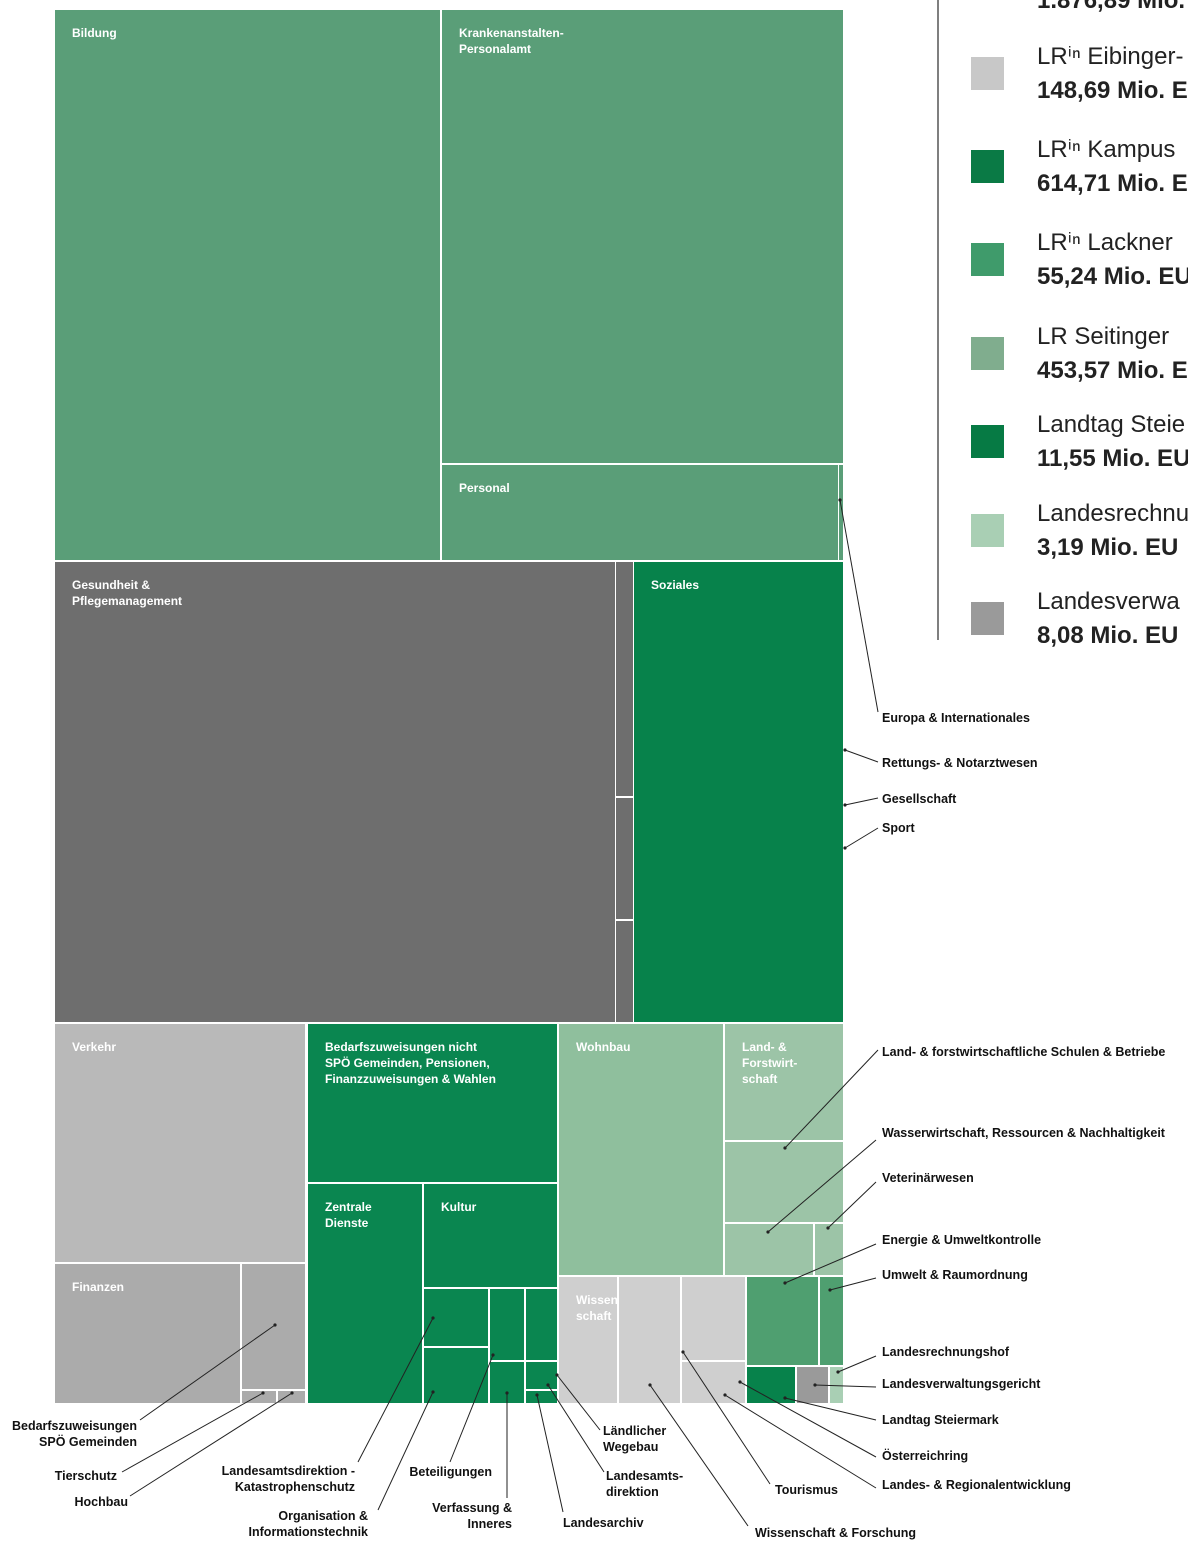  Describe the element at coordinates (630, 1447) in the screenshot. I see `callout-label: Wegebau` at that location.